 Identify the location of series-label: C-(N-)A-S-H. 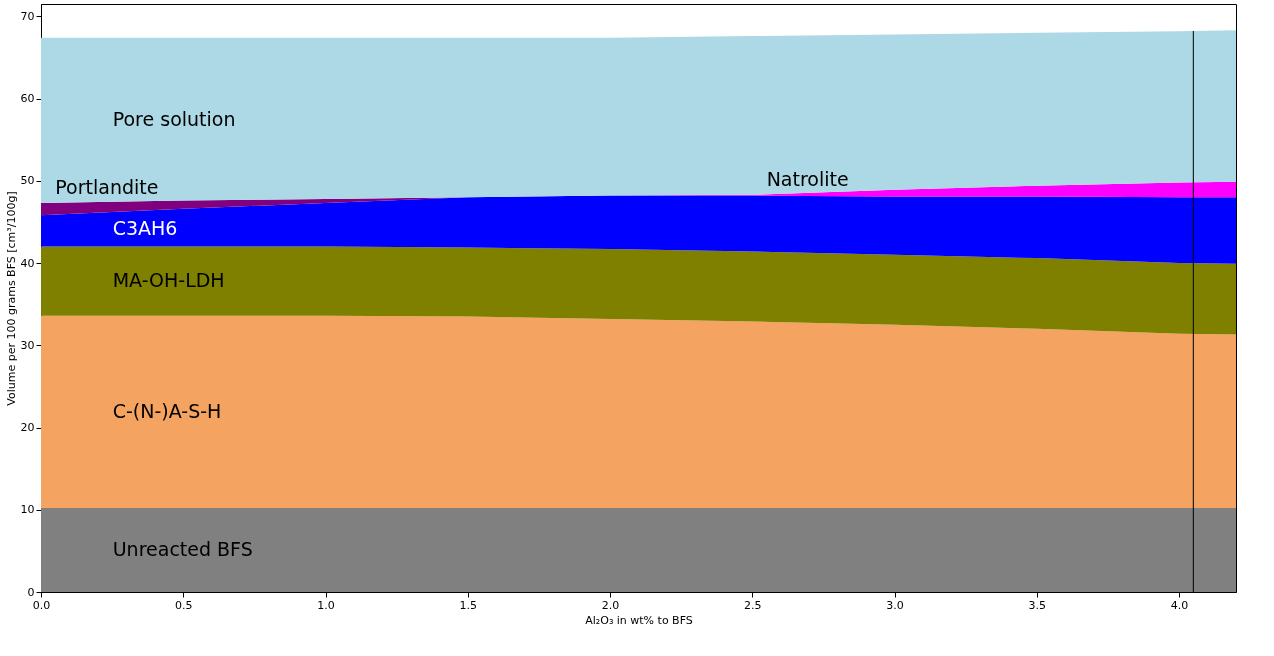
(167, 410).